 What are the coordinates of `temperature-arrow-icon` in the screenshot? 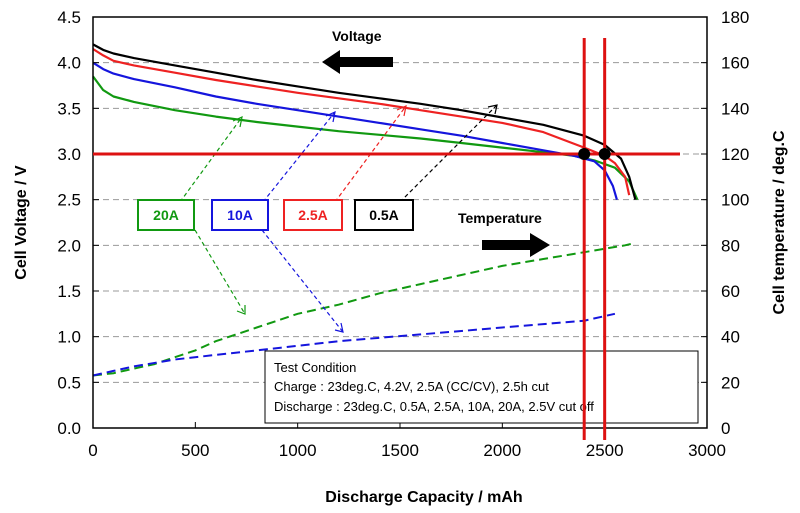 It's located at (516, 245).